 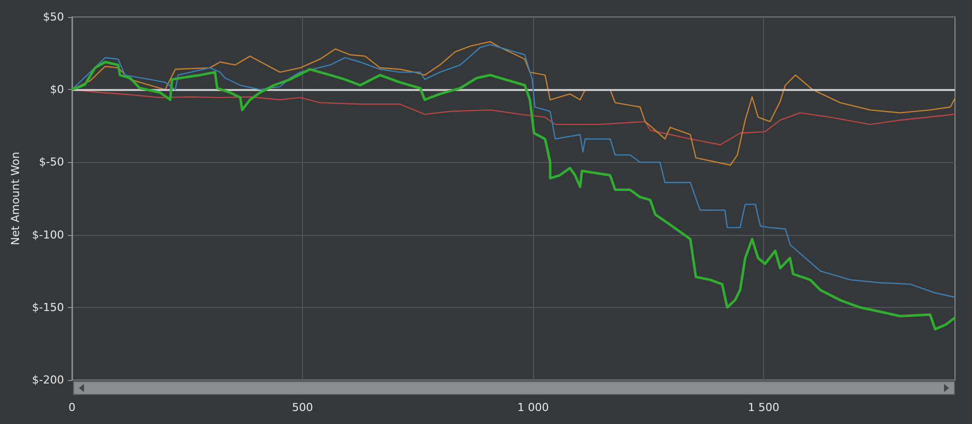 I want to click on x-tick-label: 1 000, so click(x=533, y=407).